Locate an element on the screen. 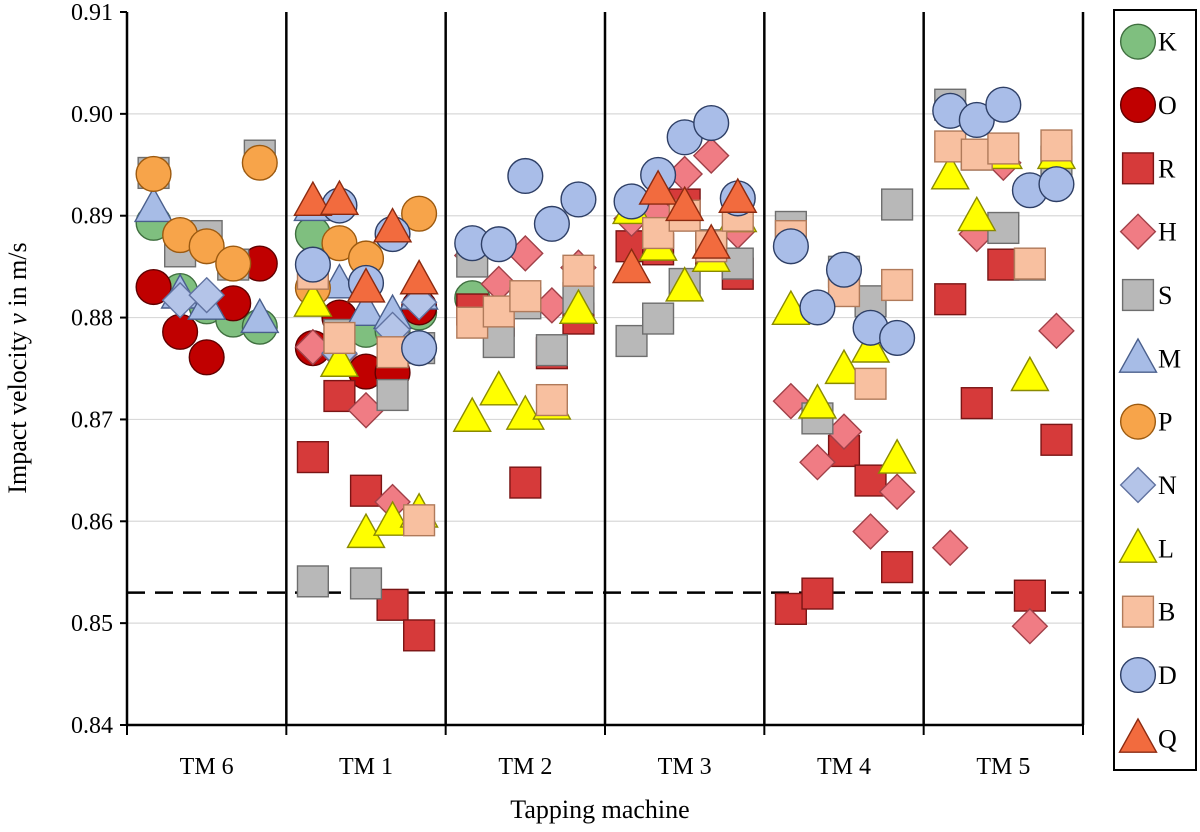  data-point-m is located at coordinates (366, 308).